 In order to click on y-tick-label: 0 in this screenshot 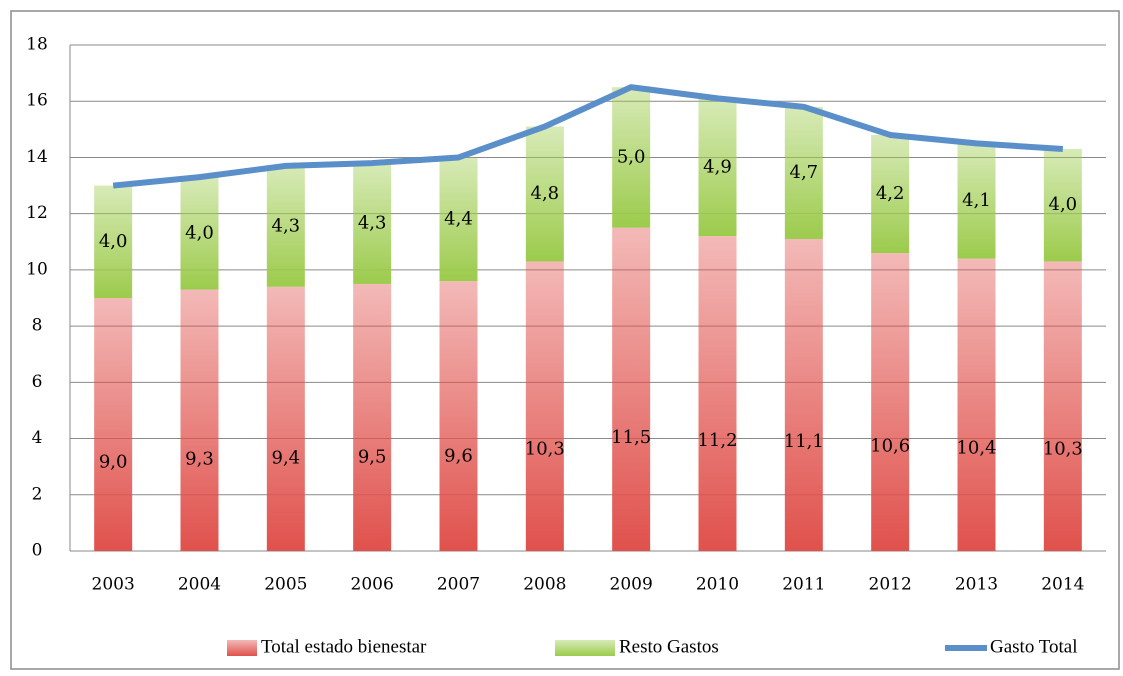, I will do `click(37, 551)`.